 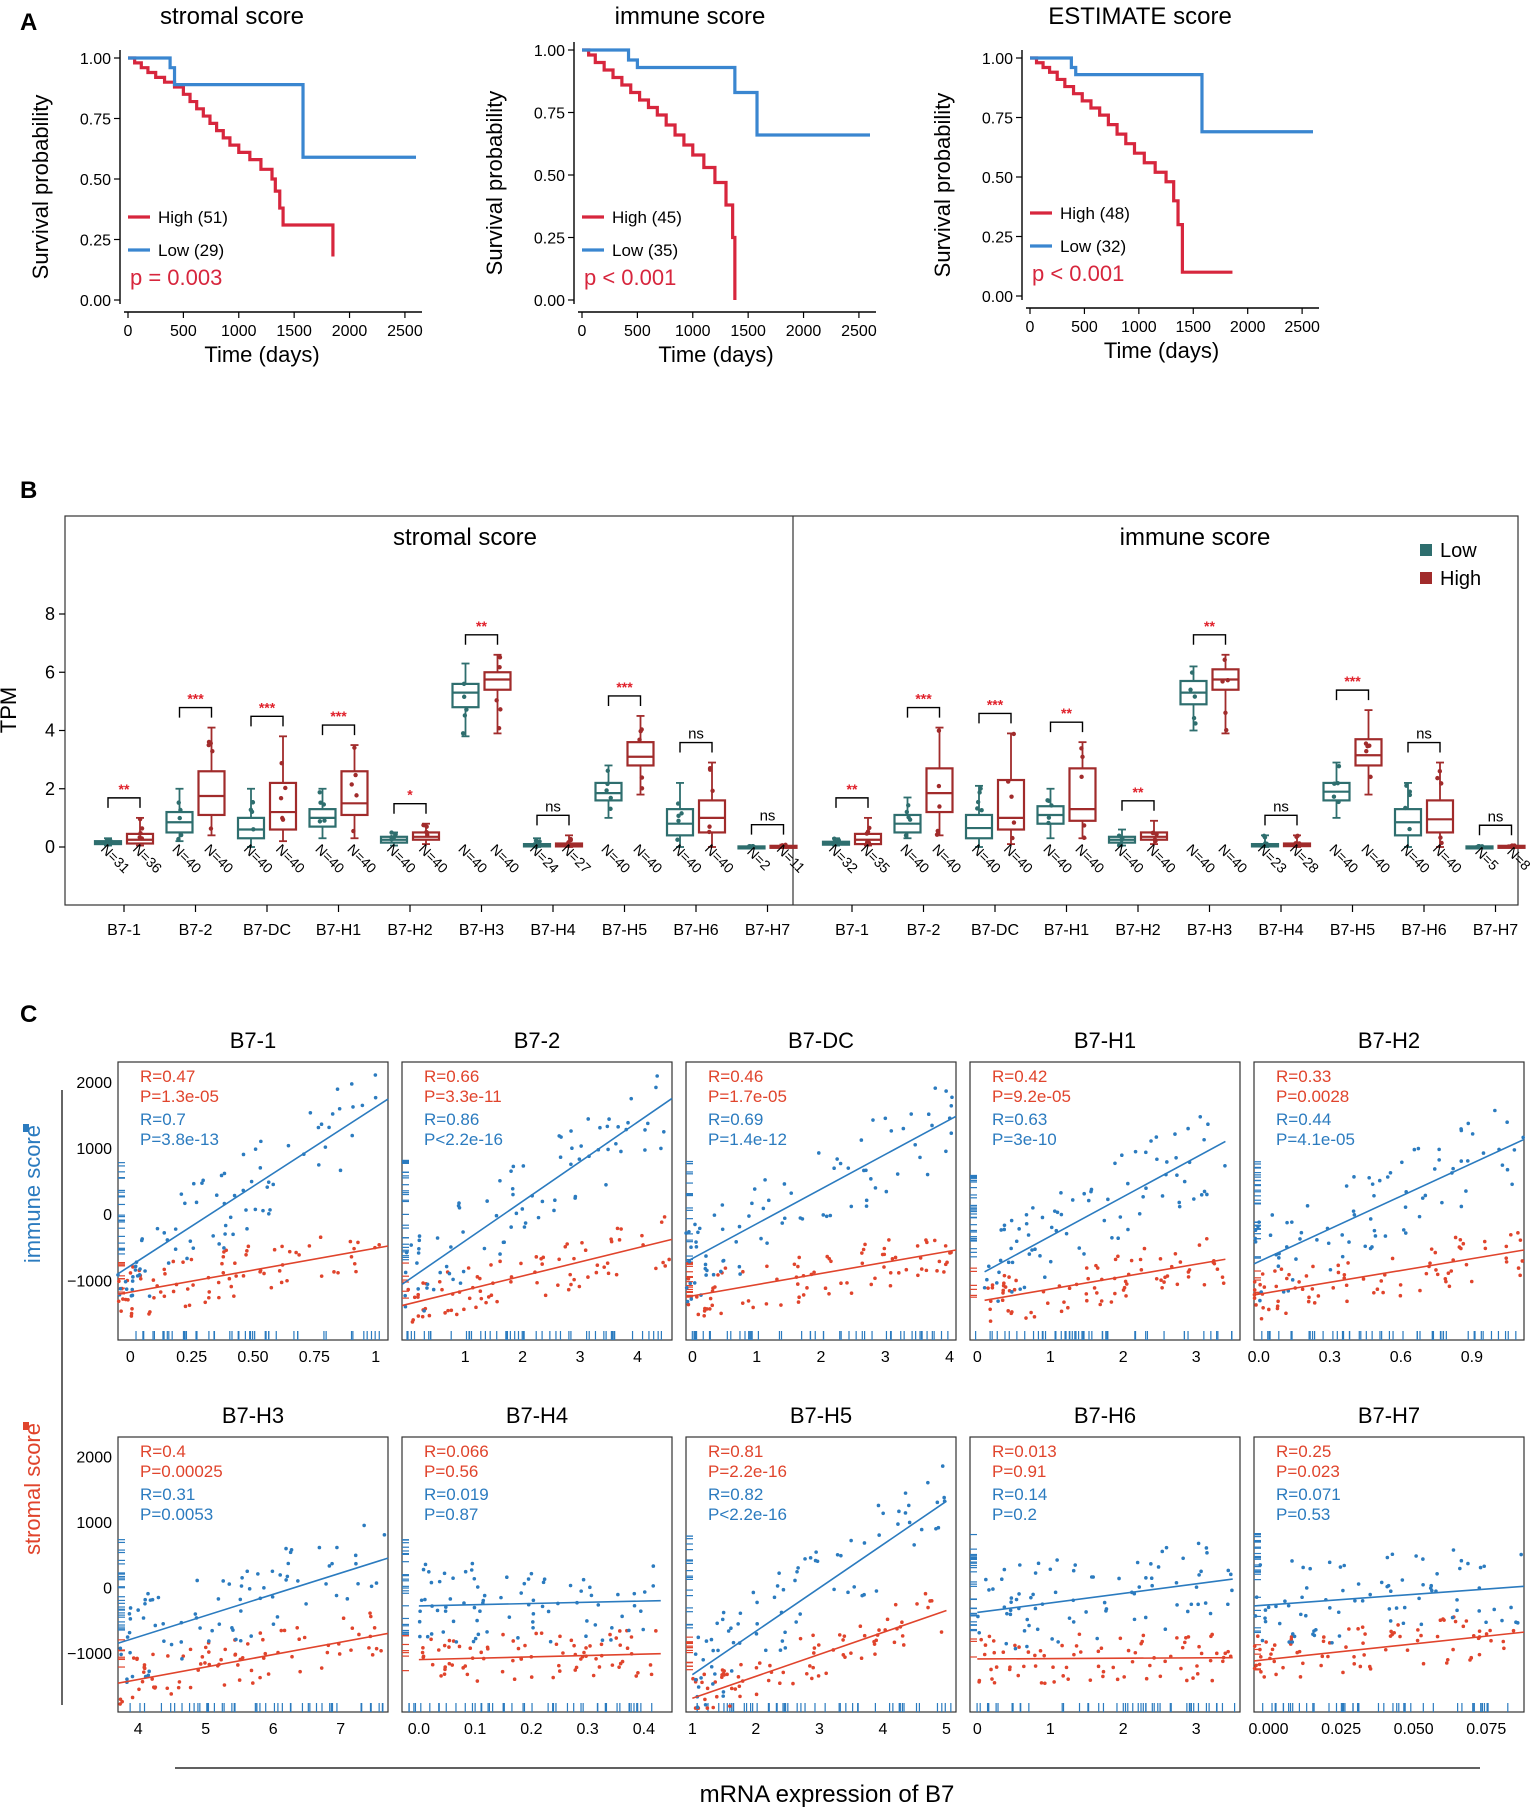 What do you see at coordinates (95, 301) in the screenshot?
I see `km-y-tick-label: 0.00` at bounding box center [95, 301].